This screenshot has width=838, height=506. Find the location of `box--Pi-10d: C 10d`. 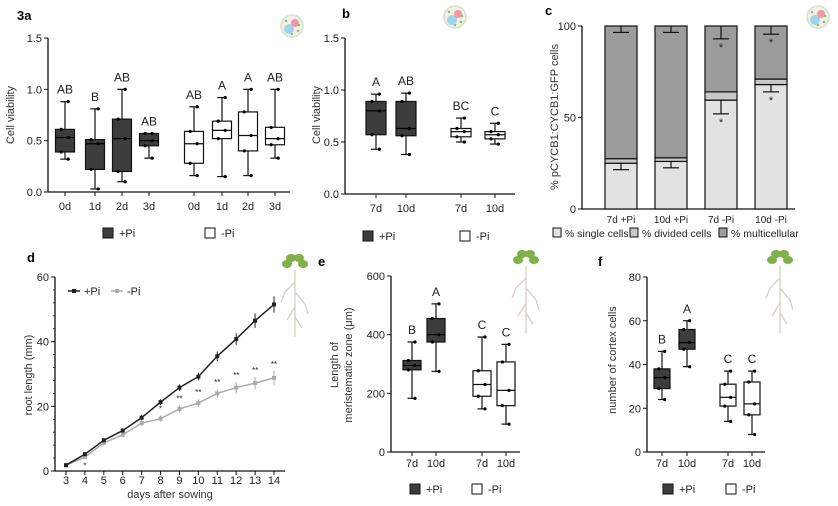

box--Pi-10d: C 10d is located at coordinates (506, 397).